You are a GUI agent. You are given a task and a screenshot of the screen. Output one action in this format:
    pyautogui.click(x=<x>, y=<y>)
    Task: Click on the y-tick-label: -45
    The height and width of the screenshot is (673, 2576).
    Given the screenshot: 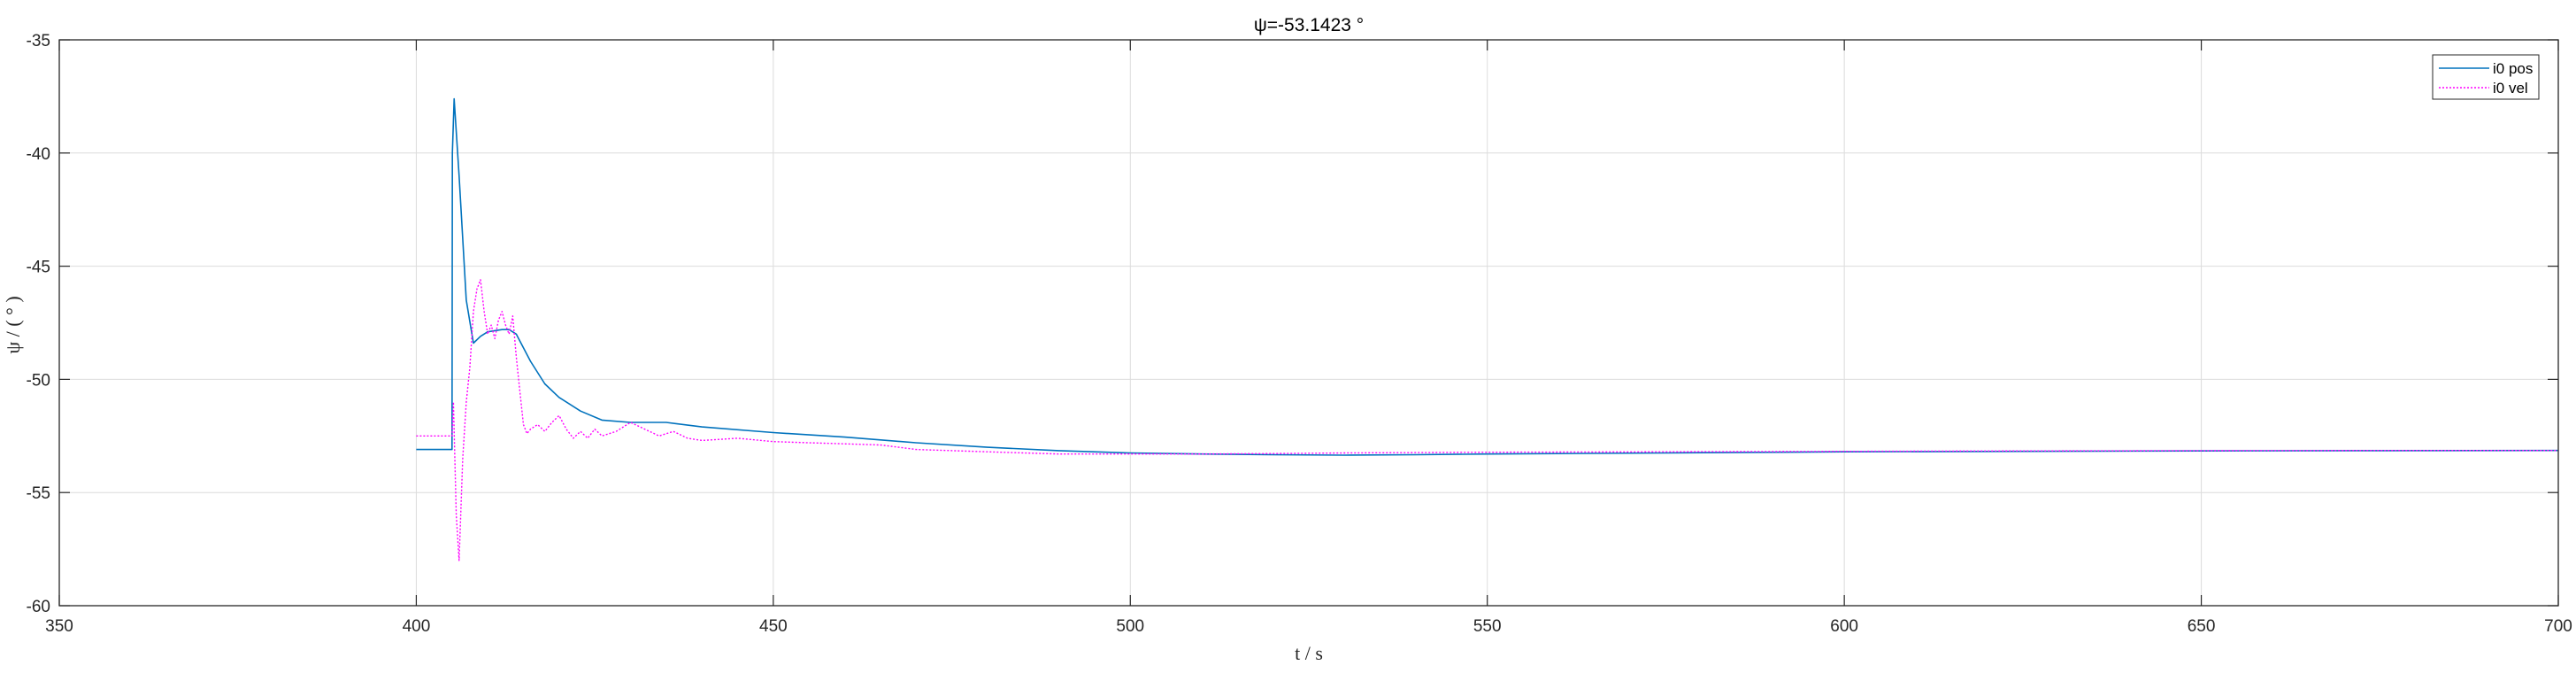 What is the action you would take?
    pyautogui.click(x=38, y=268)
    